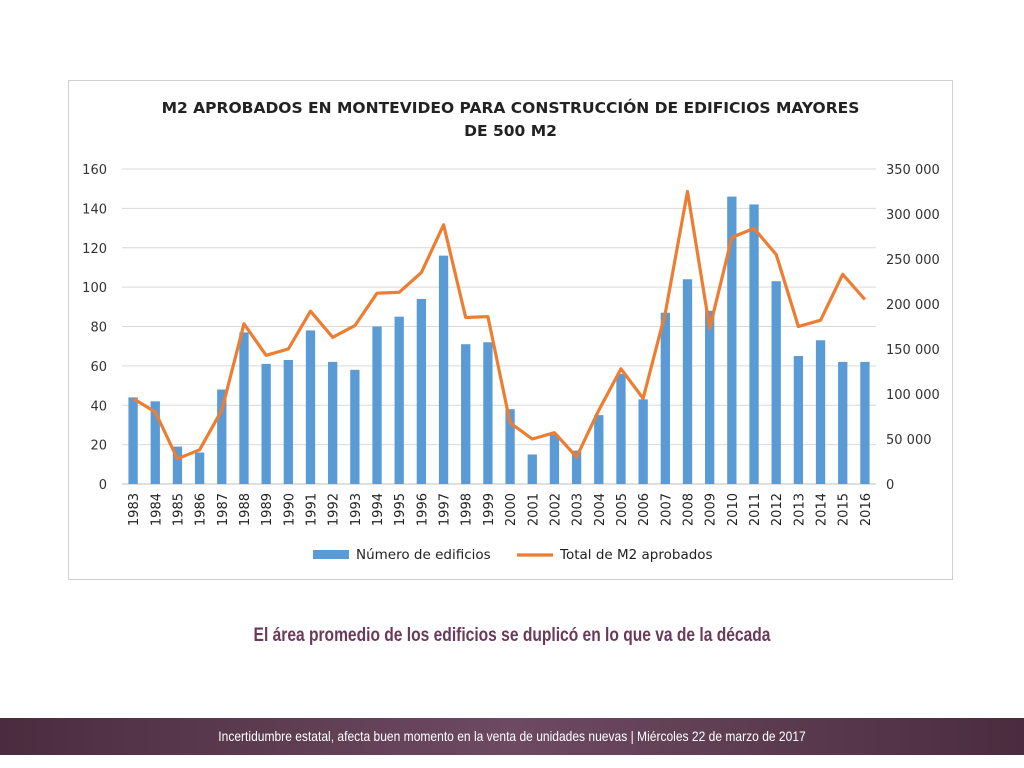  What do you see at coordinates (98, 446) in the screenshot?
I see `y-left-tick-label: 20` at bounding box center [98, 446].